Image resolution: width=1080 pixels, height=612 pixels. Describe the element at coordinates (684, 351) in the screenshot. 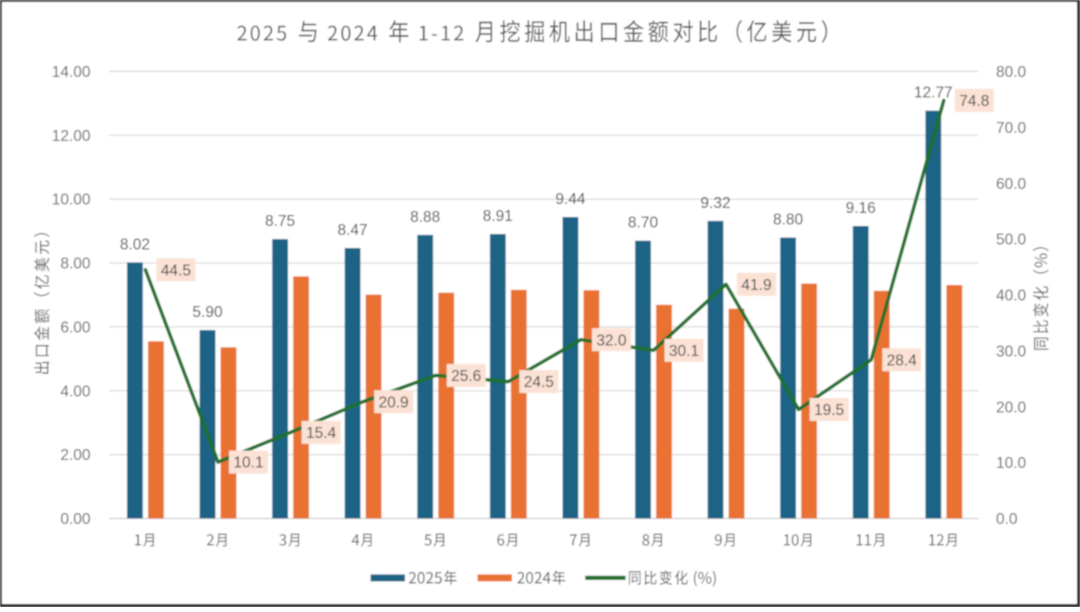

I see `svg-text: 30.1` at that location.